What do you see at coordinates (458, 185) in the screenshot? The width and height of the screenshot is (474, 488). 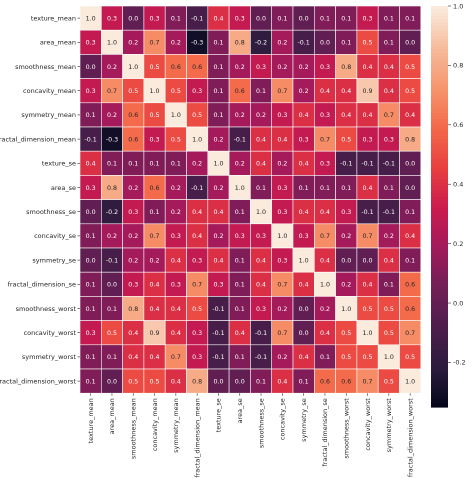 I see `colorbar-tick-label: 0.4` at bounding box center [458, 185].